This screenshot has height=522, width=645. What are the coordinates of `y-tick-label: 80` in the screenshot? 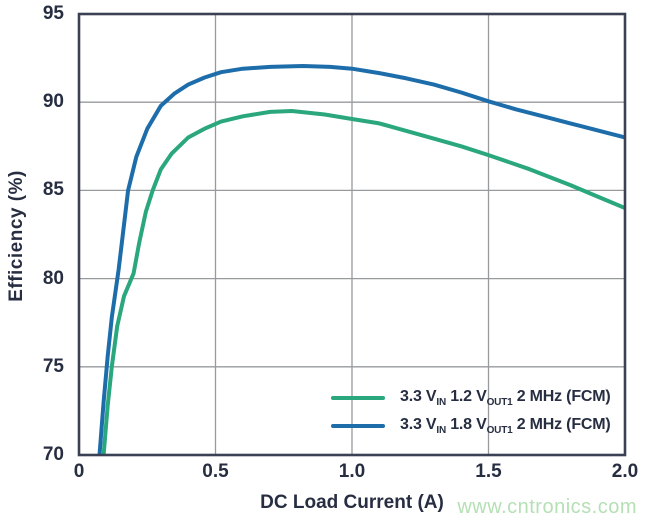 It's located at (53, 278).